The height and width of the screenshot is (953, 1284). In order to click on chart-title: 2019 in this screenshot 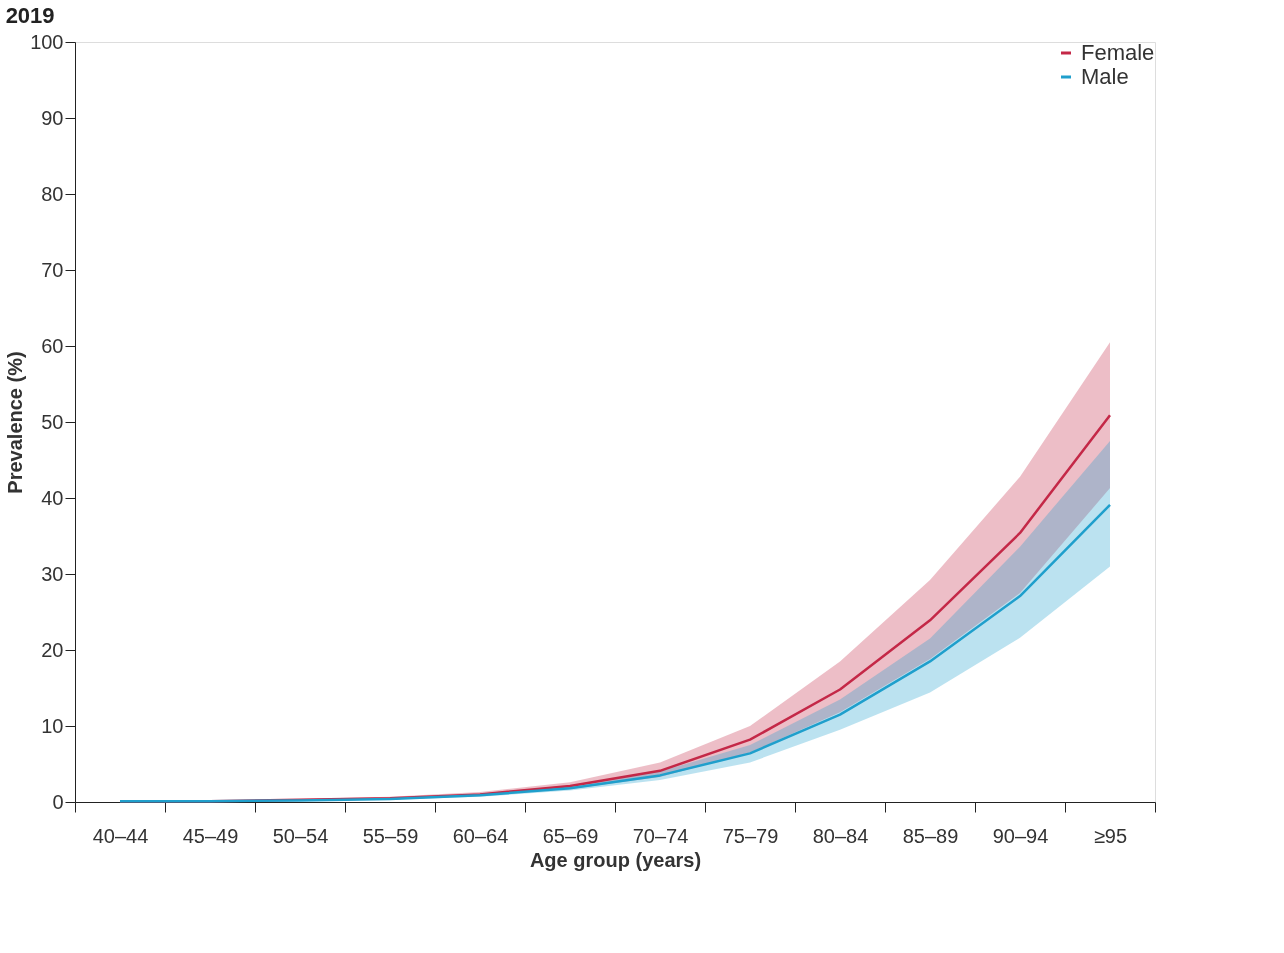, I will do `click(30, 15)`.